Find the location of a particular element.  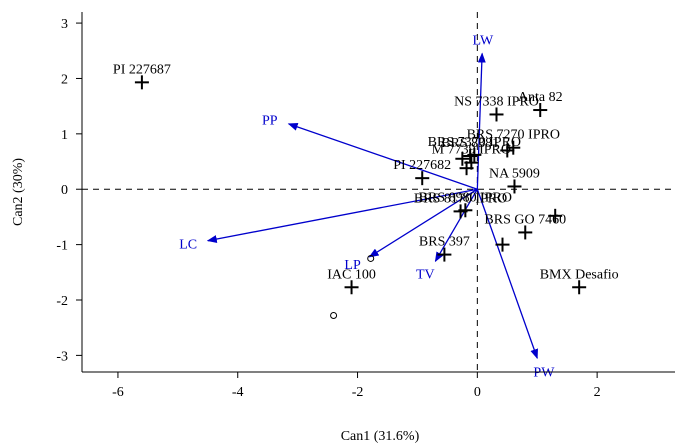

x-tick-label: 0 is located at coordinates (477, 392).